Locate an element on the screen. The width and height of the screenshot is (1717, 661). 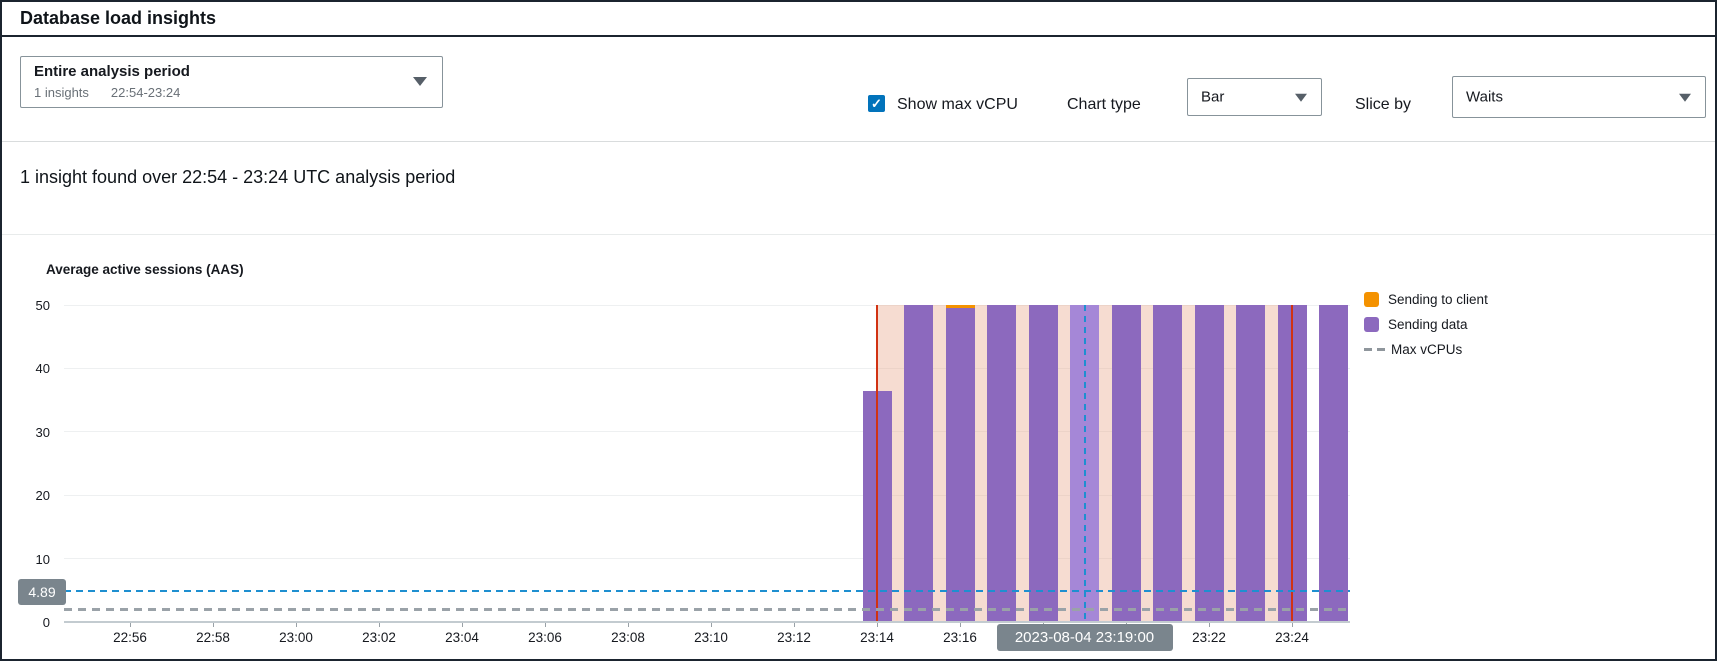
x-axis-label: 23:24 is located at coordinates (1292, 637).